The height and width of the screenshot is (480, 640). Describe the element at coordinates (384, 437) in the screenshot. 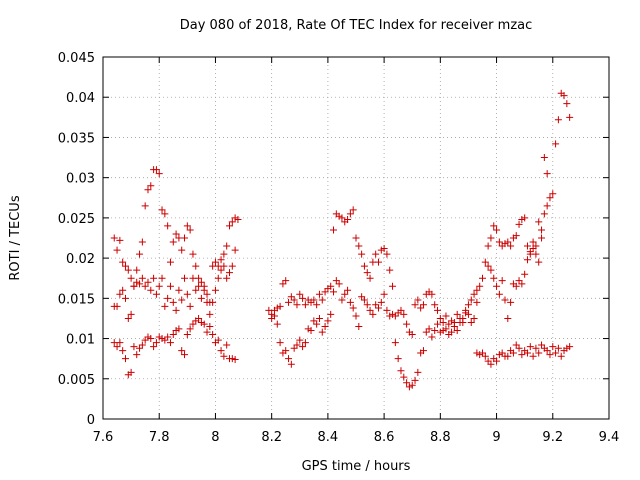

I see `x-tick-label: 8.6` at that location.